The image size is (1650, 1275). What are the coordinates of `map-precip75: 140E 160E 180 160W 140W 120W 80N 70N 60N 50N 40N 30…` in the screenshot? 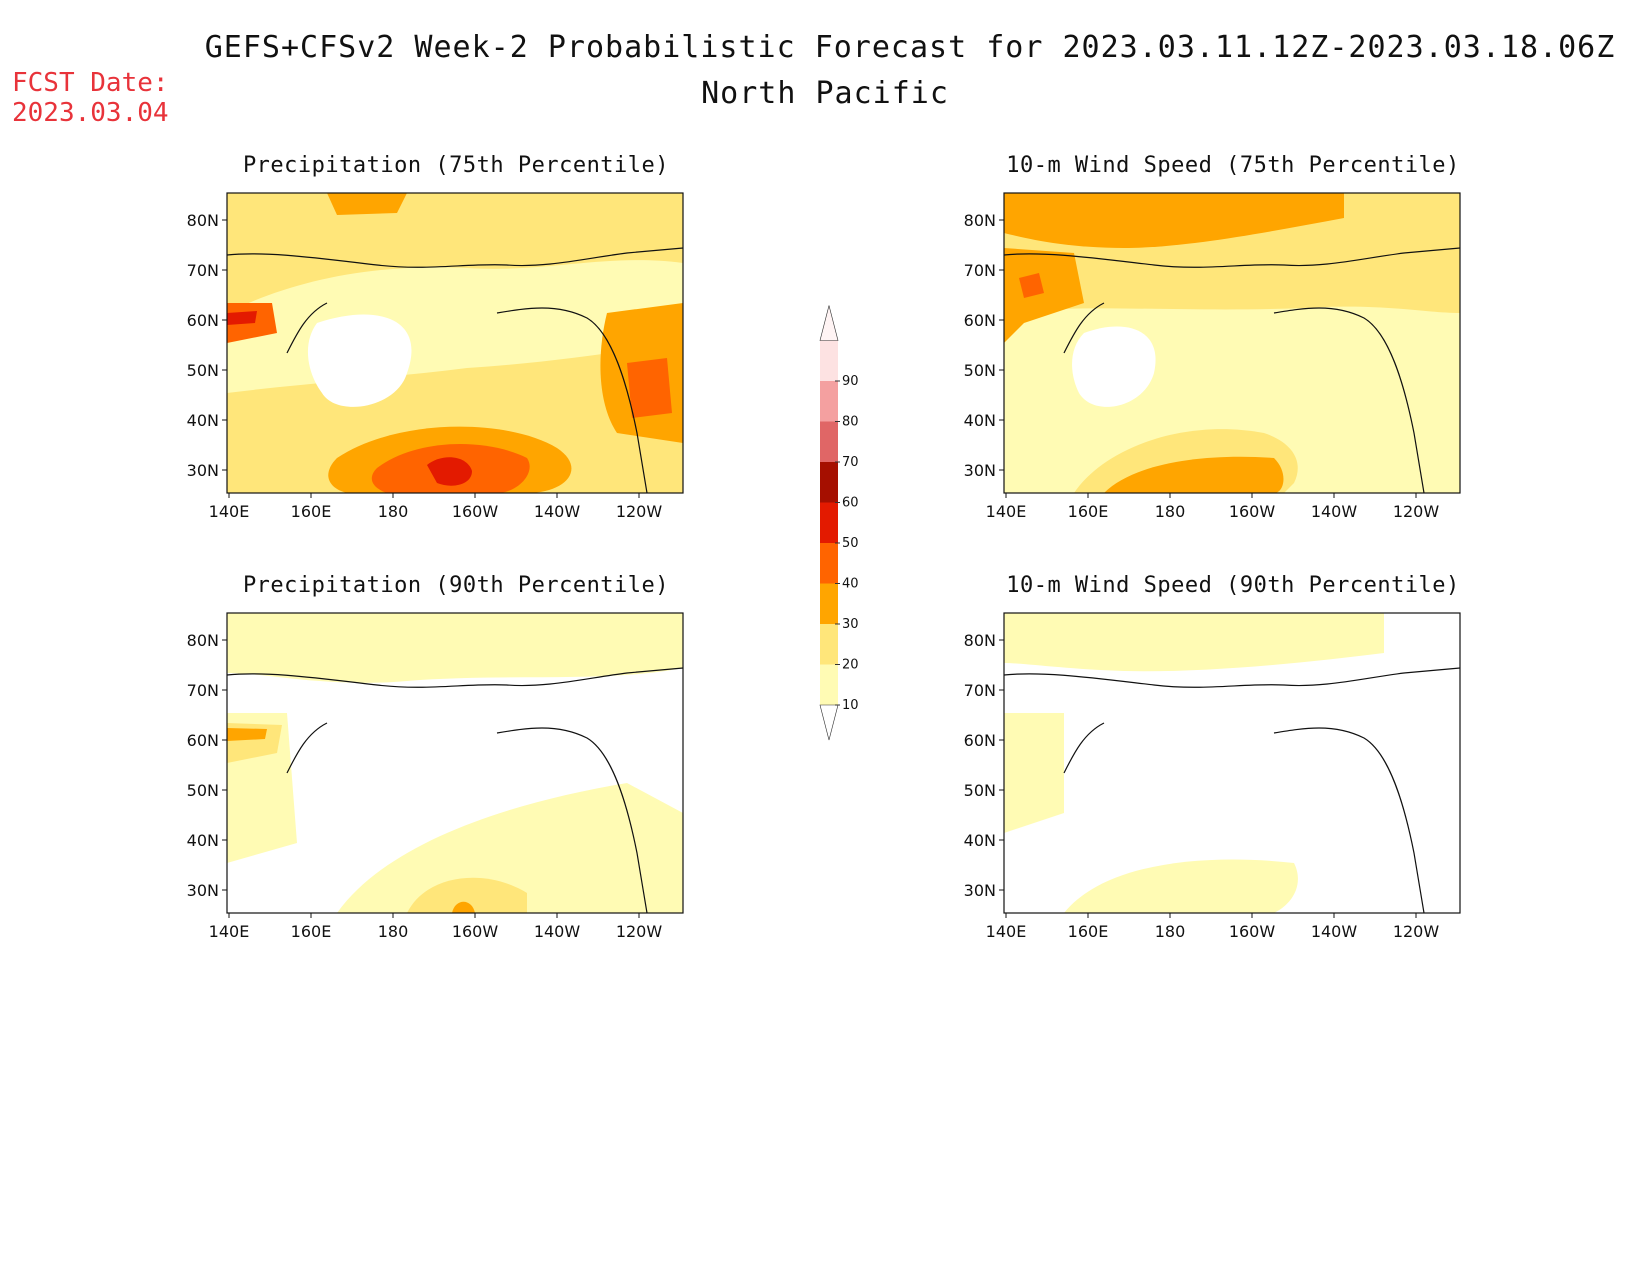 It's located at (435, 356).